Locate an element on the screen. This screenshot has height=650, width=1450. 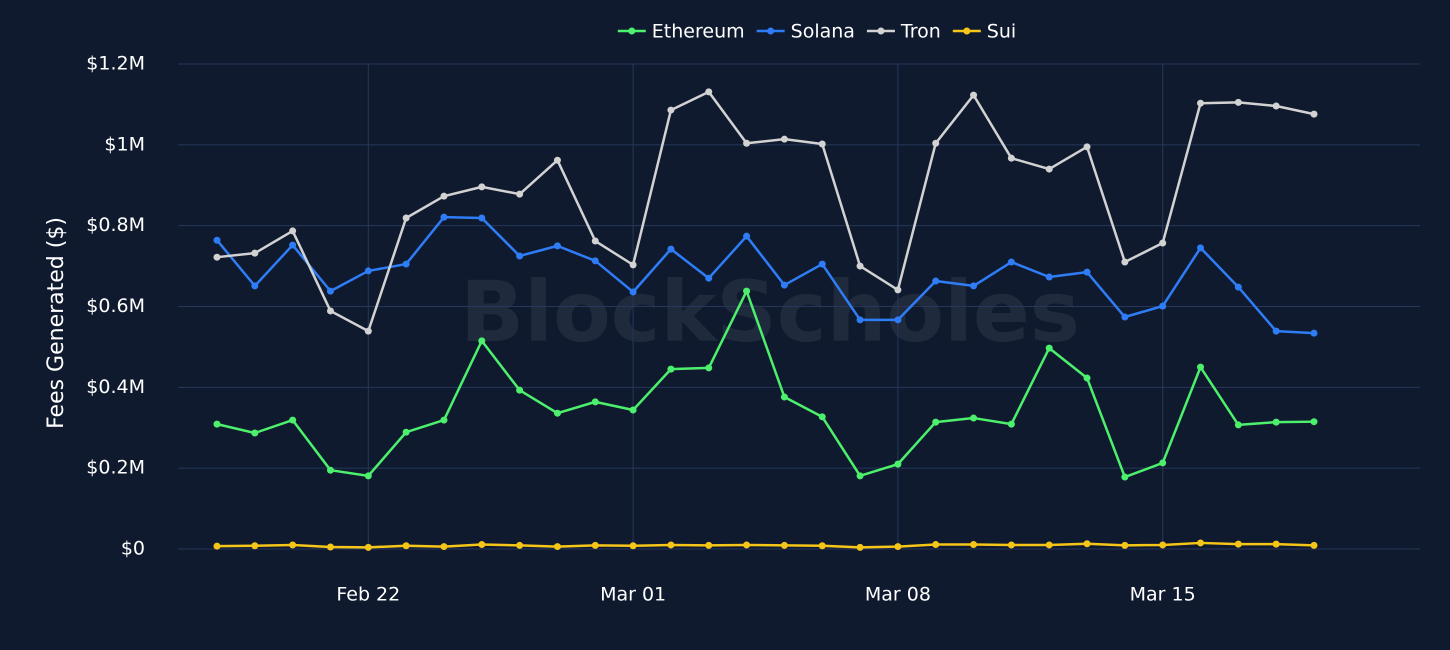
y-tick-label: $0 is located at coordinates (133, 549).